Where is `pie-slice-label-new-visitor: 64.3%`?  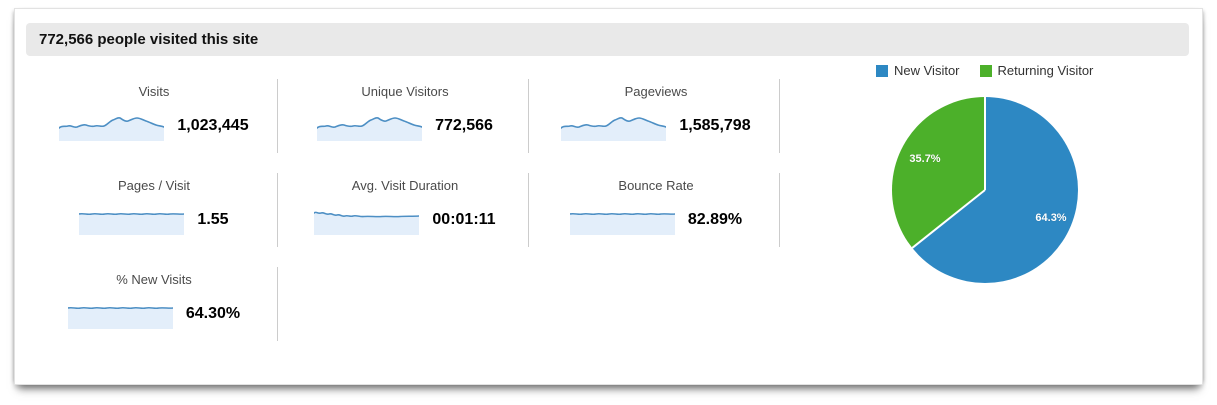 pie-slice-label-new-visitor: 64.3% is located at coordinates (1051, 218).